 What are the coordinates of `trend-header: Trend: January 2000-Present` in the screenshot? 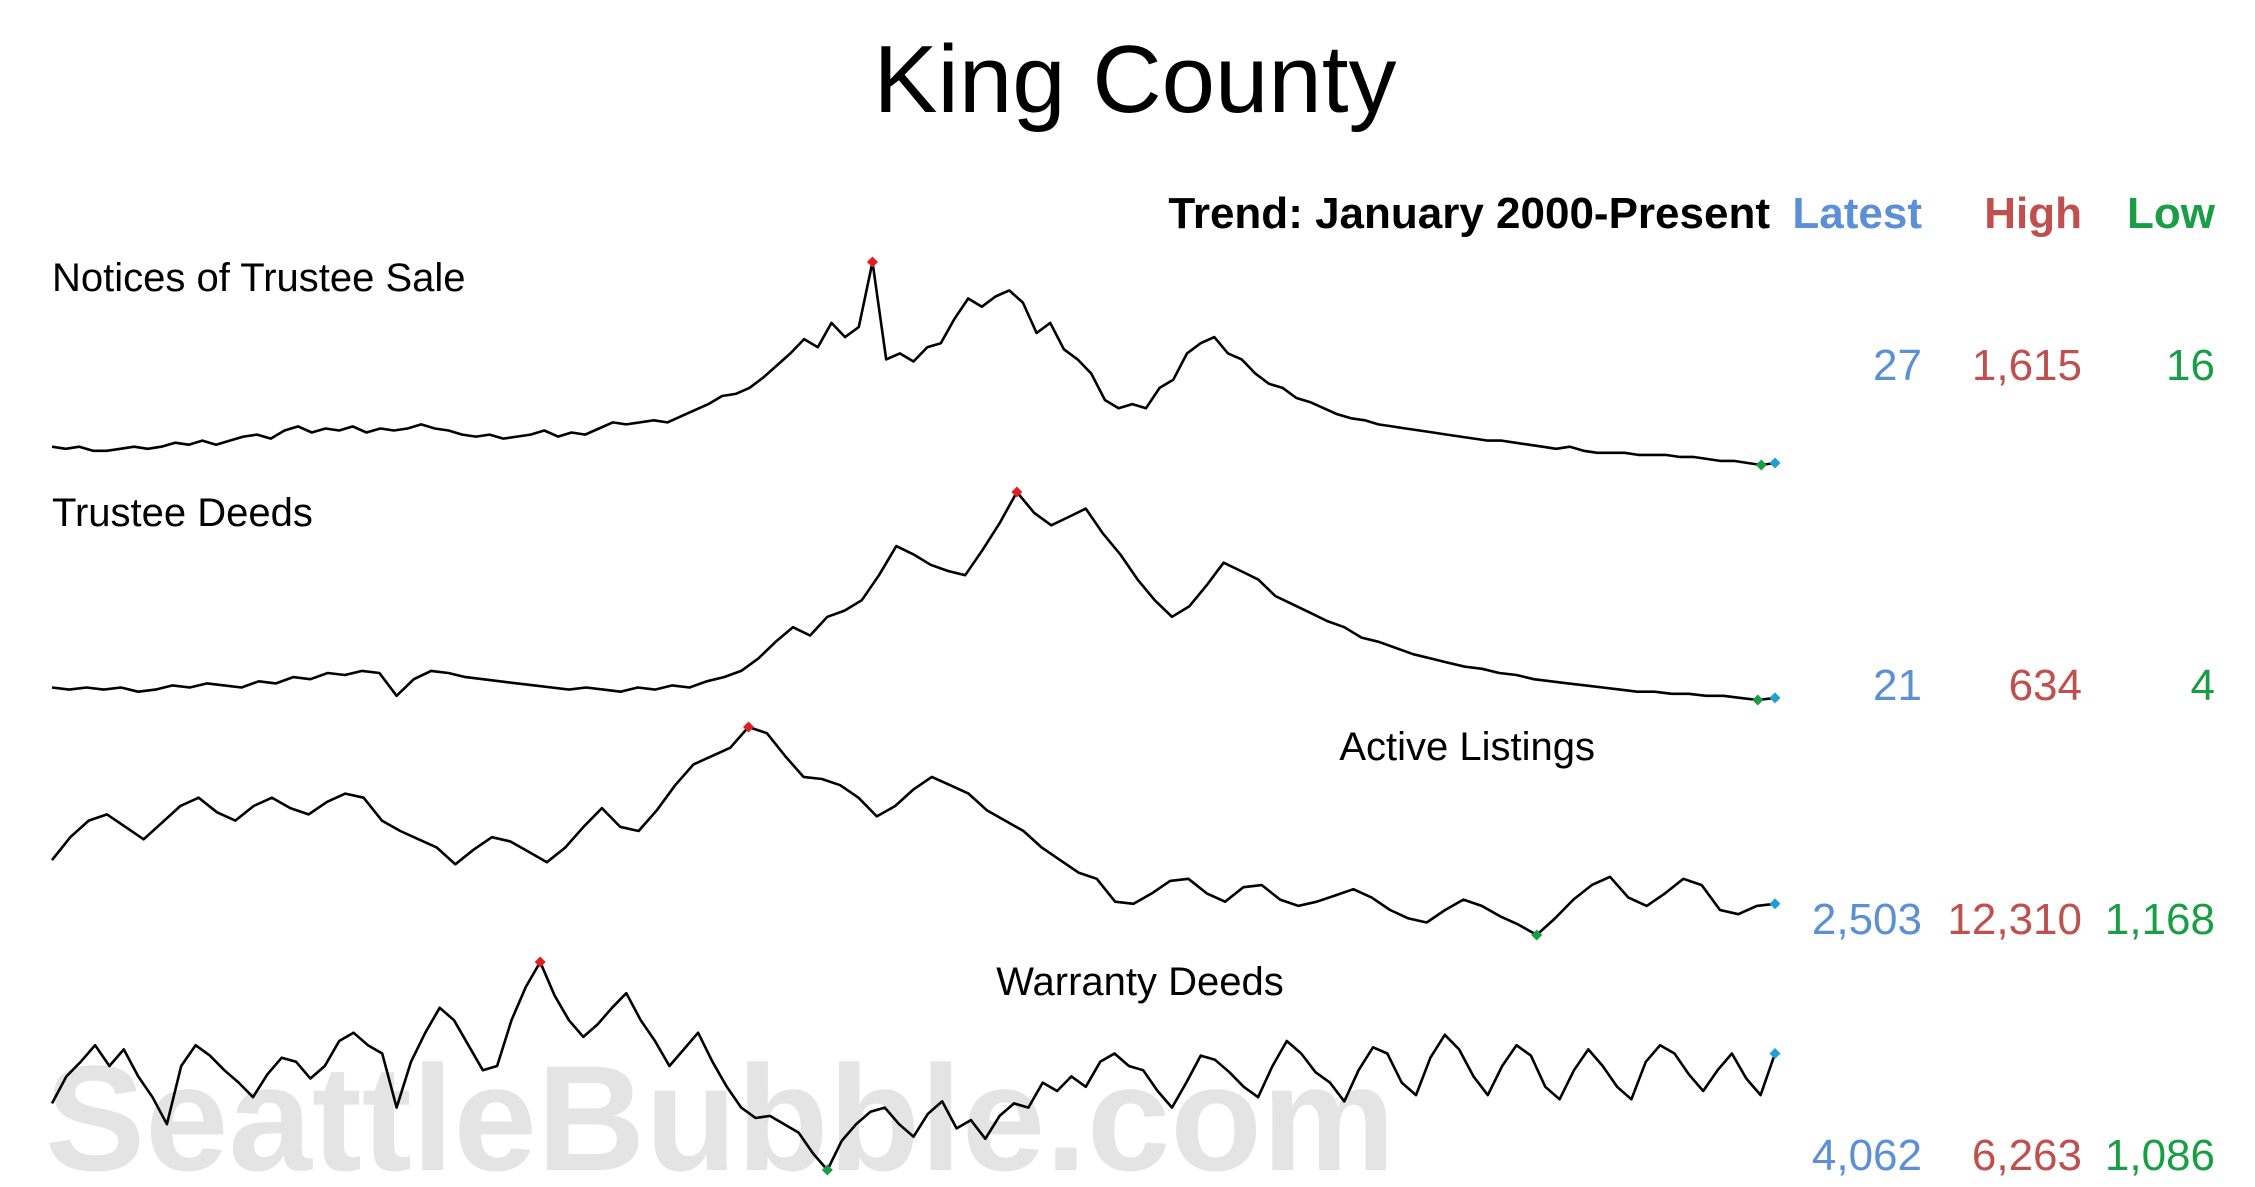 It's located at (1469, 213).